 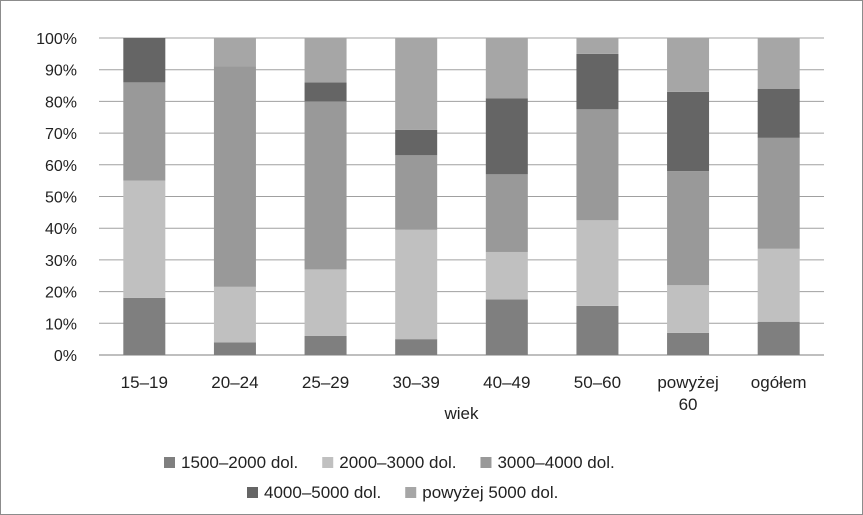 I want to click on legend-label: 1500–2000 dol., so click(x=239, y=462).